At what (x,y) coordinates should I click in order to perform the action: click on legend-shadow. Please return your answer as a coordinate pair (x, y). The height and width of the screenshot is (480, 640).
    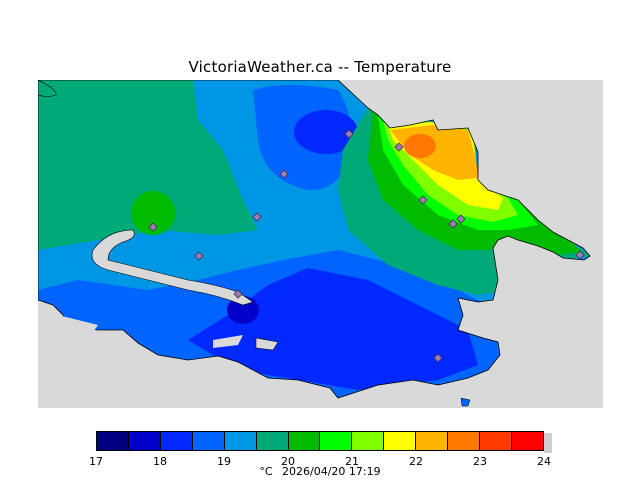
    Looking at the image, I should click on (548, 443).